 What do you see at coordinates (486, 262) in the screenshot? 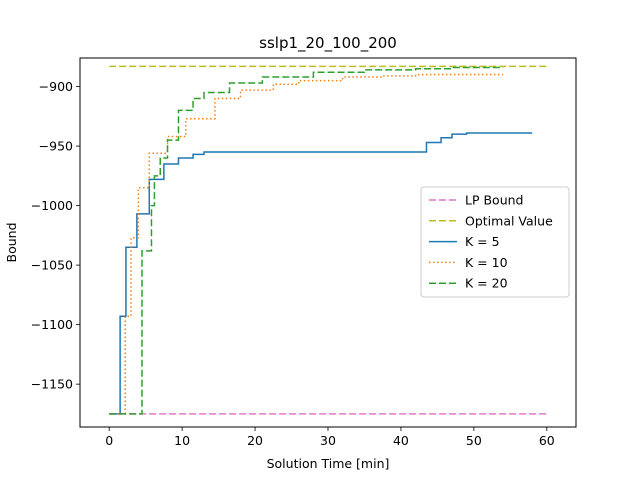
I see `legend-label-k-10: K = 10` at bounding box center [486, 262].